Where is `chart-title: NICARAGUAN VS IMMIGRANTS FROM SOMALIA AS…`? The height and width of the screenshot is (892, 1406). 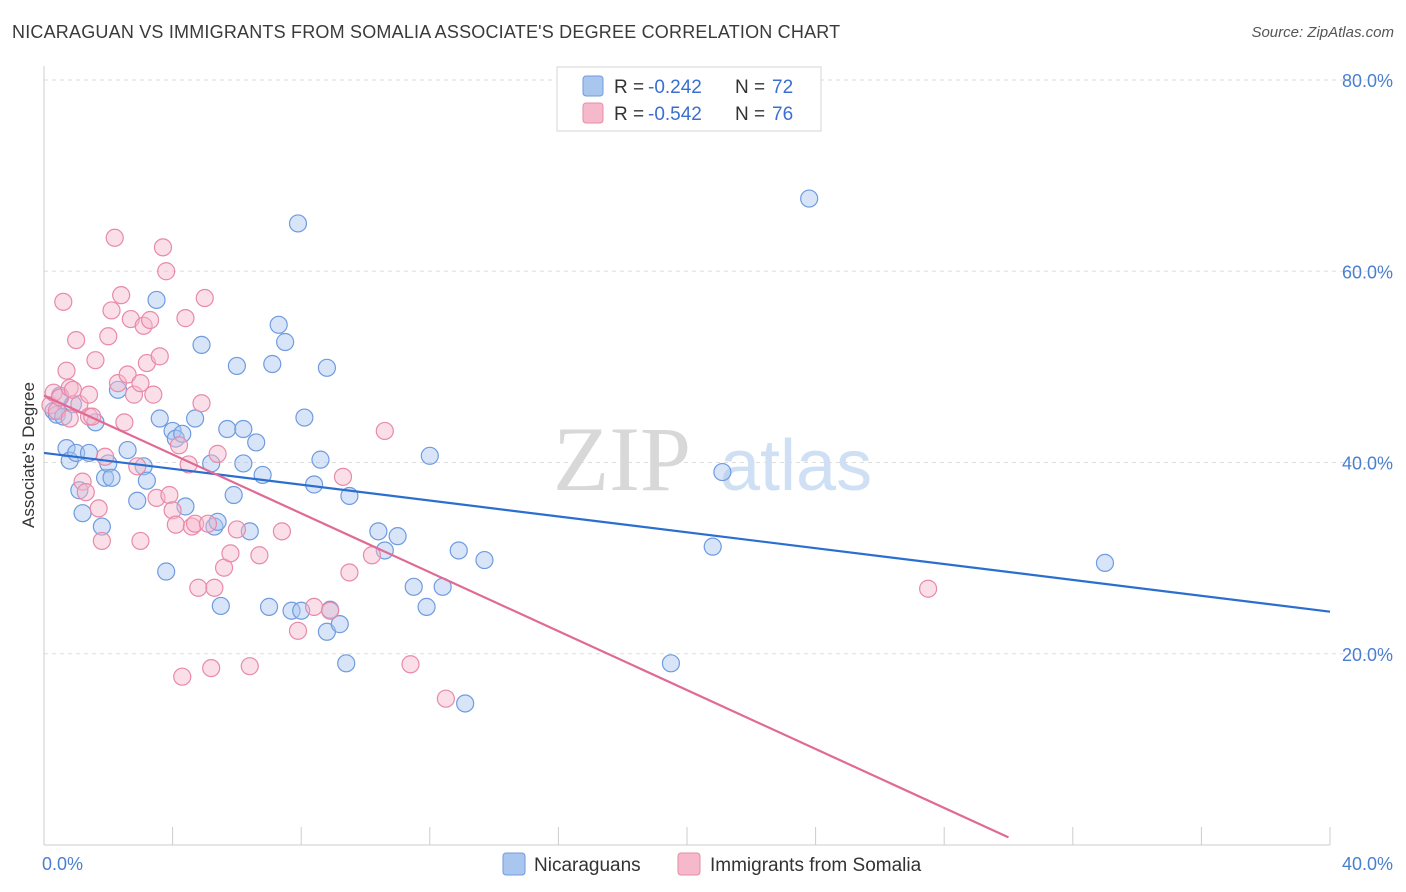
chart-title: NICARAGUAN VS IMMIGRANTS FROM SOMALIA AS… is located at coordinates (426, 32).